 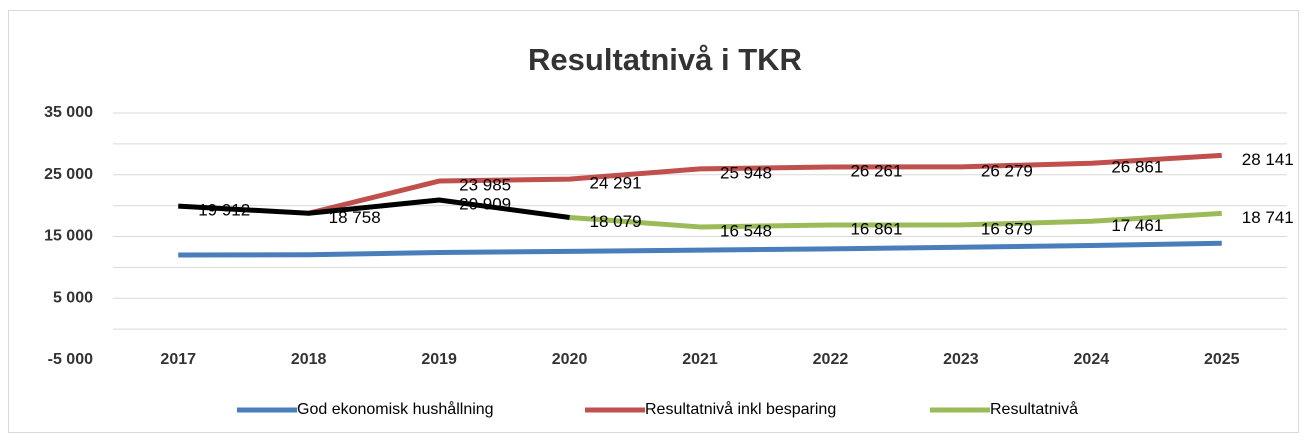 What do you see at coordinates (178, 359) in the screenshot?
I see `x-tick-label: 2017` at bounding box center [178, 359].